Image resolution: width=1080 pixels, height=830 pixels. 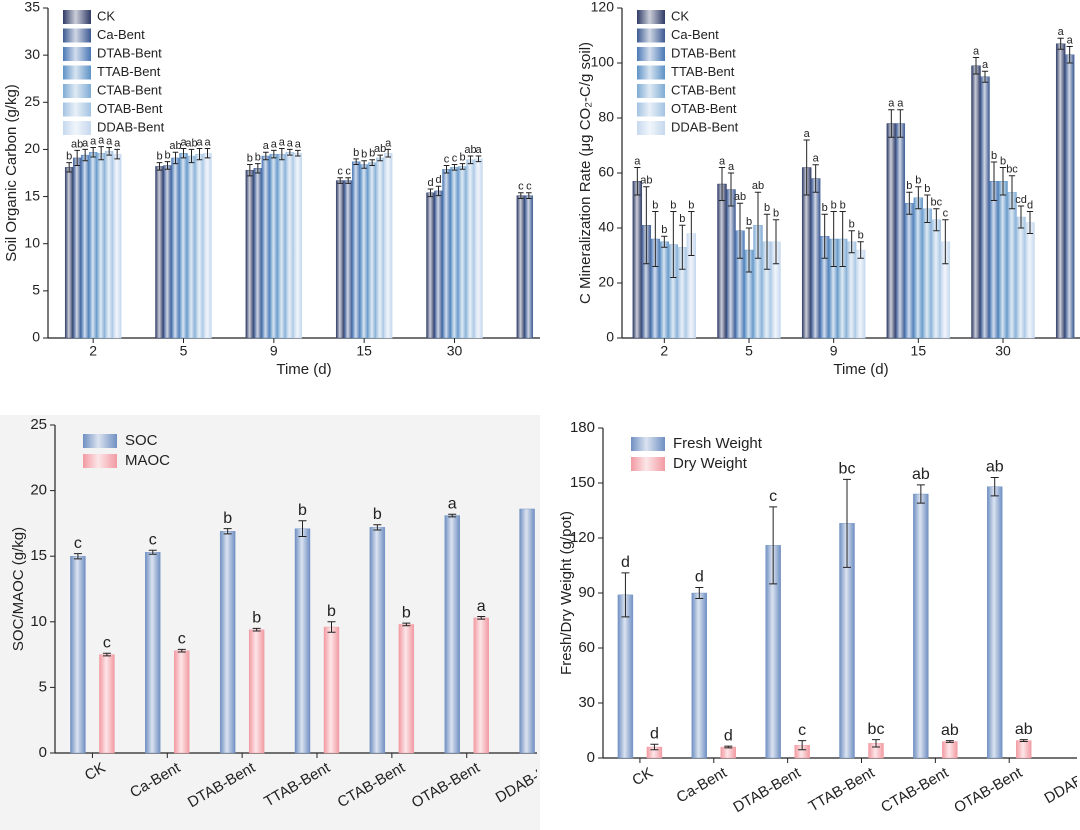 What do you see at coordinates (582, 427) in the screenshot?
I see `y-tick-label: 180` at bounding box center [582, 427].